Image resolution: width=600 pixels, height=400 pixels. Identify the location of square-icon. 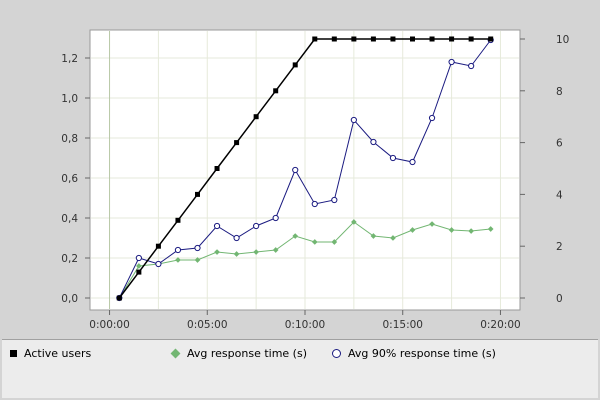
(13, 353).